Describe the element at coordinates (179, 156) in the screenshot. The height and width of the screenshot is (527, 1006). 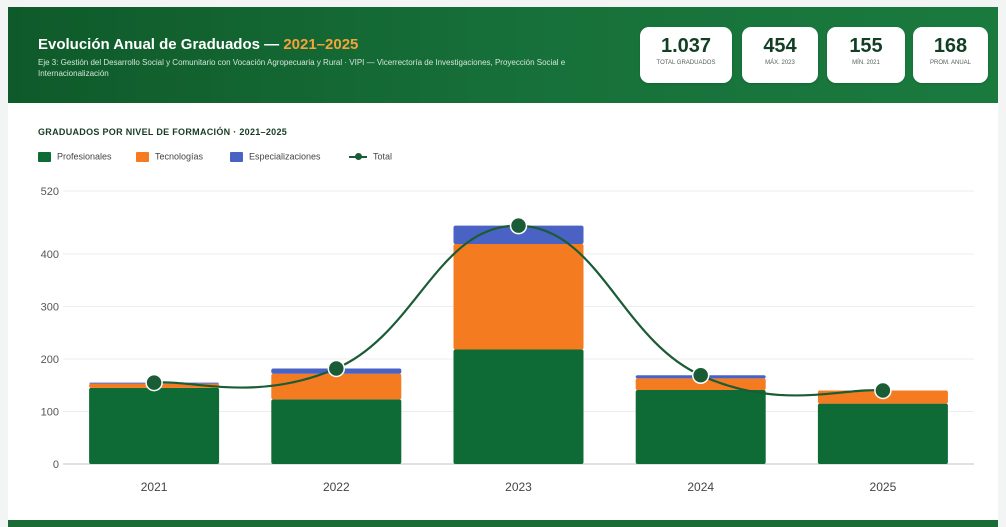
I see `legend-label: Tecnologías` at that location.